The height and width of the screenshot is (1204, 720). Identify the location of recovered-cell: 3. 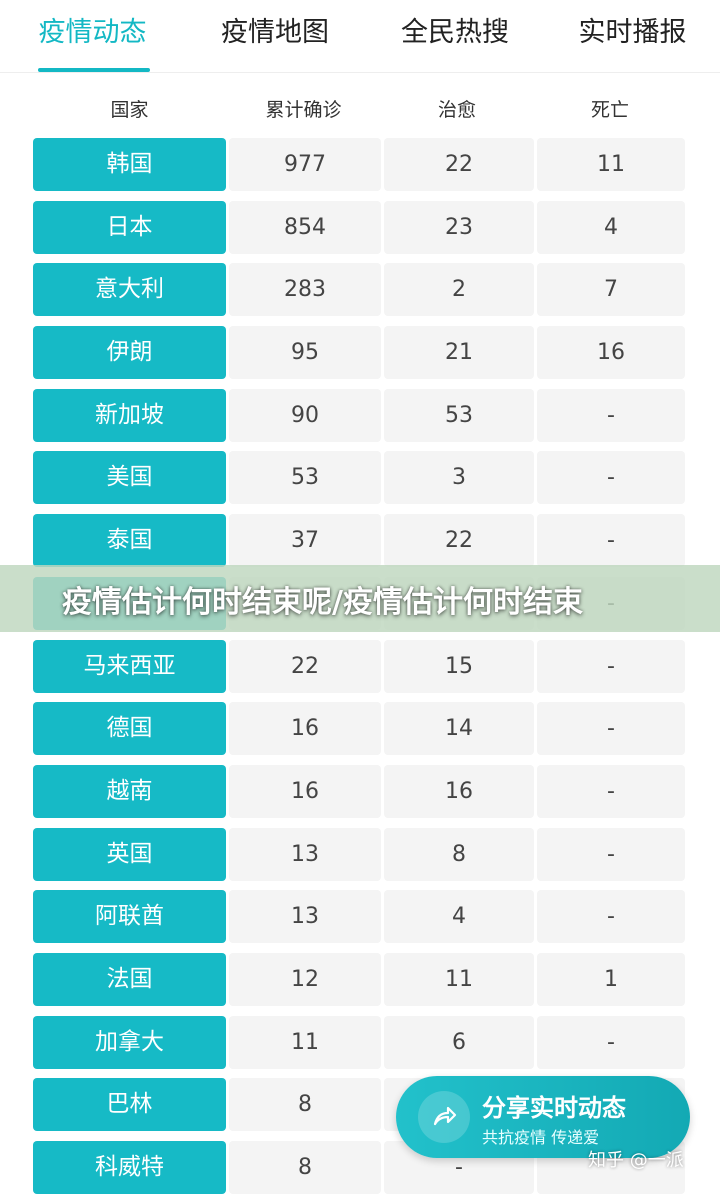
(459, 478).